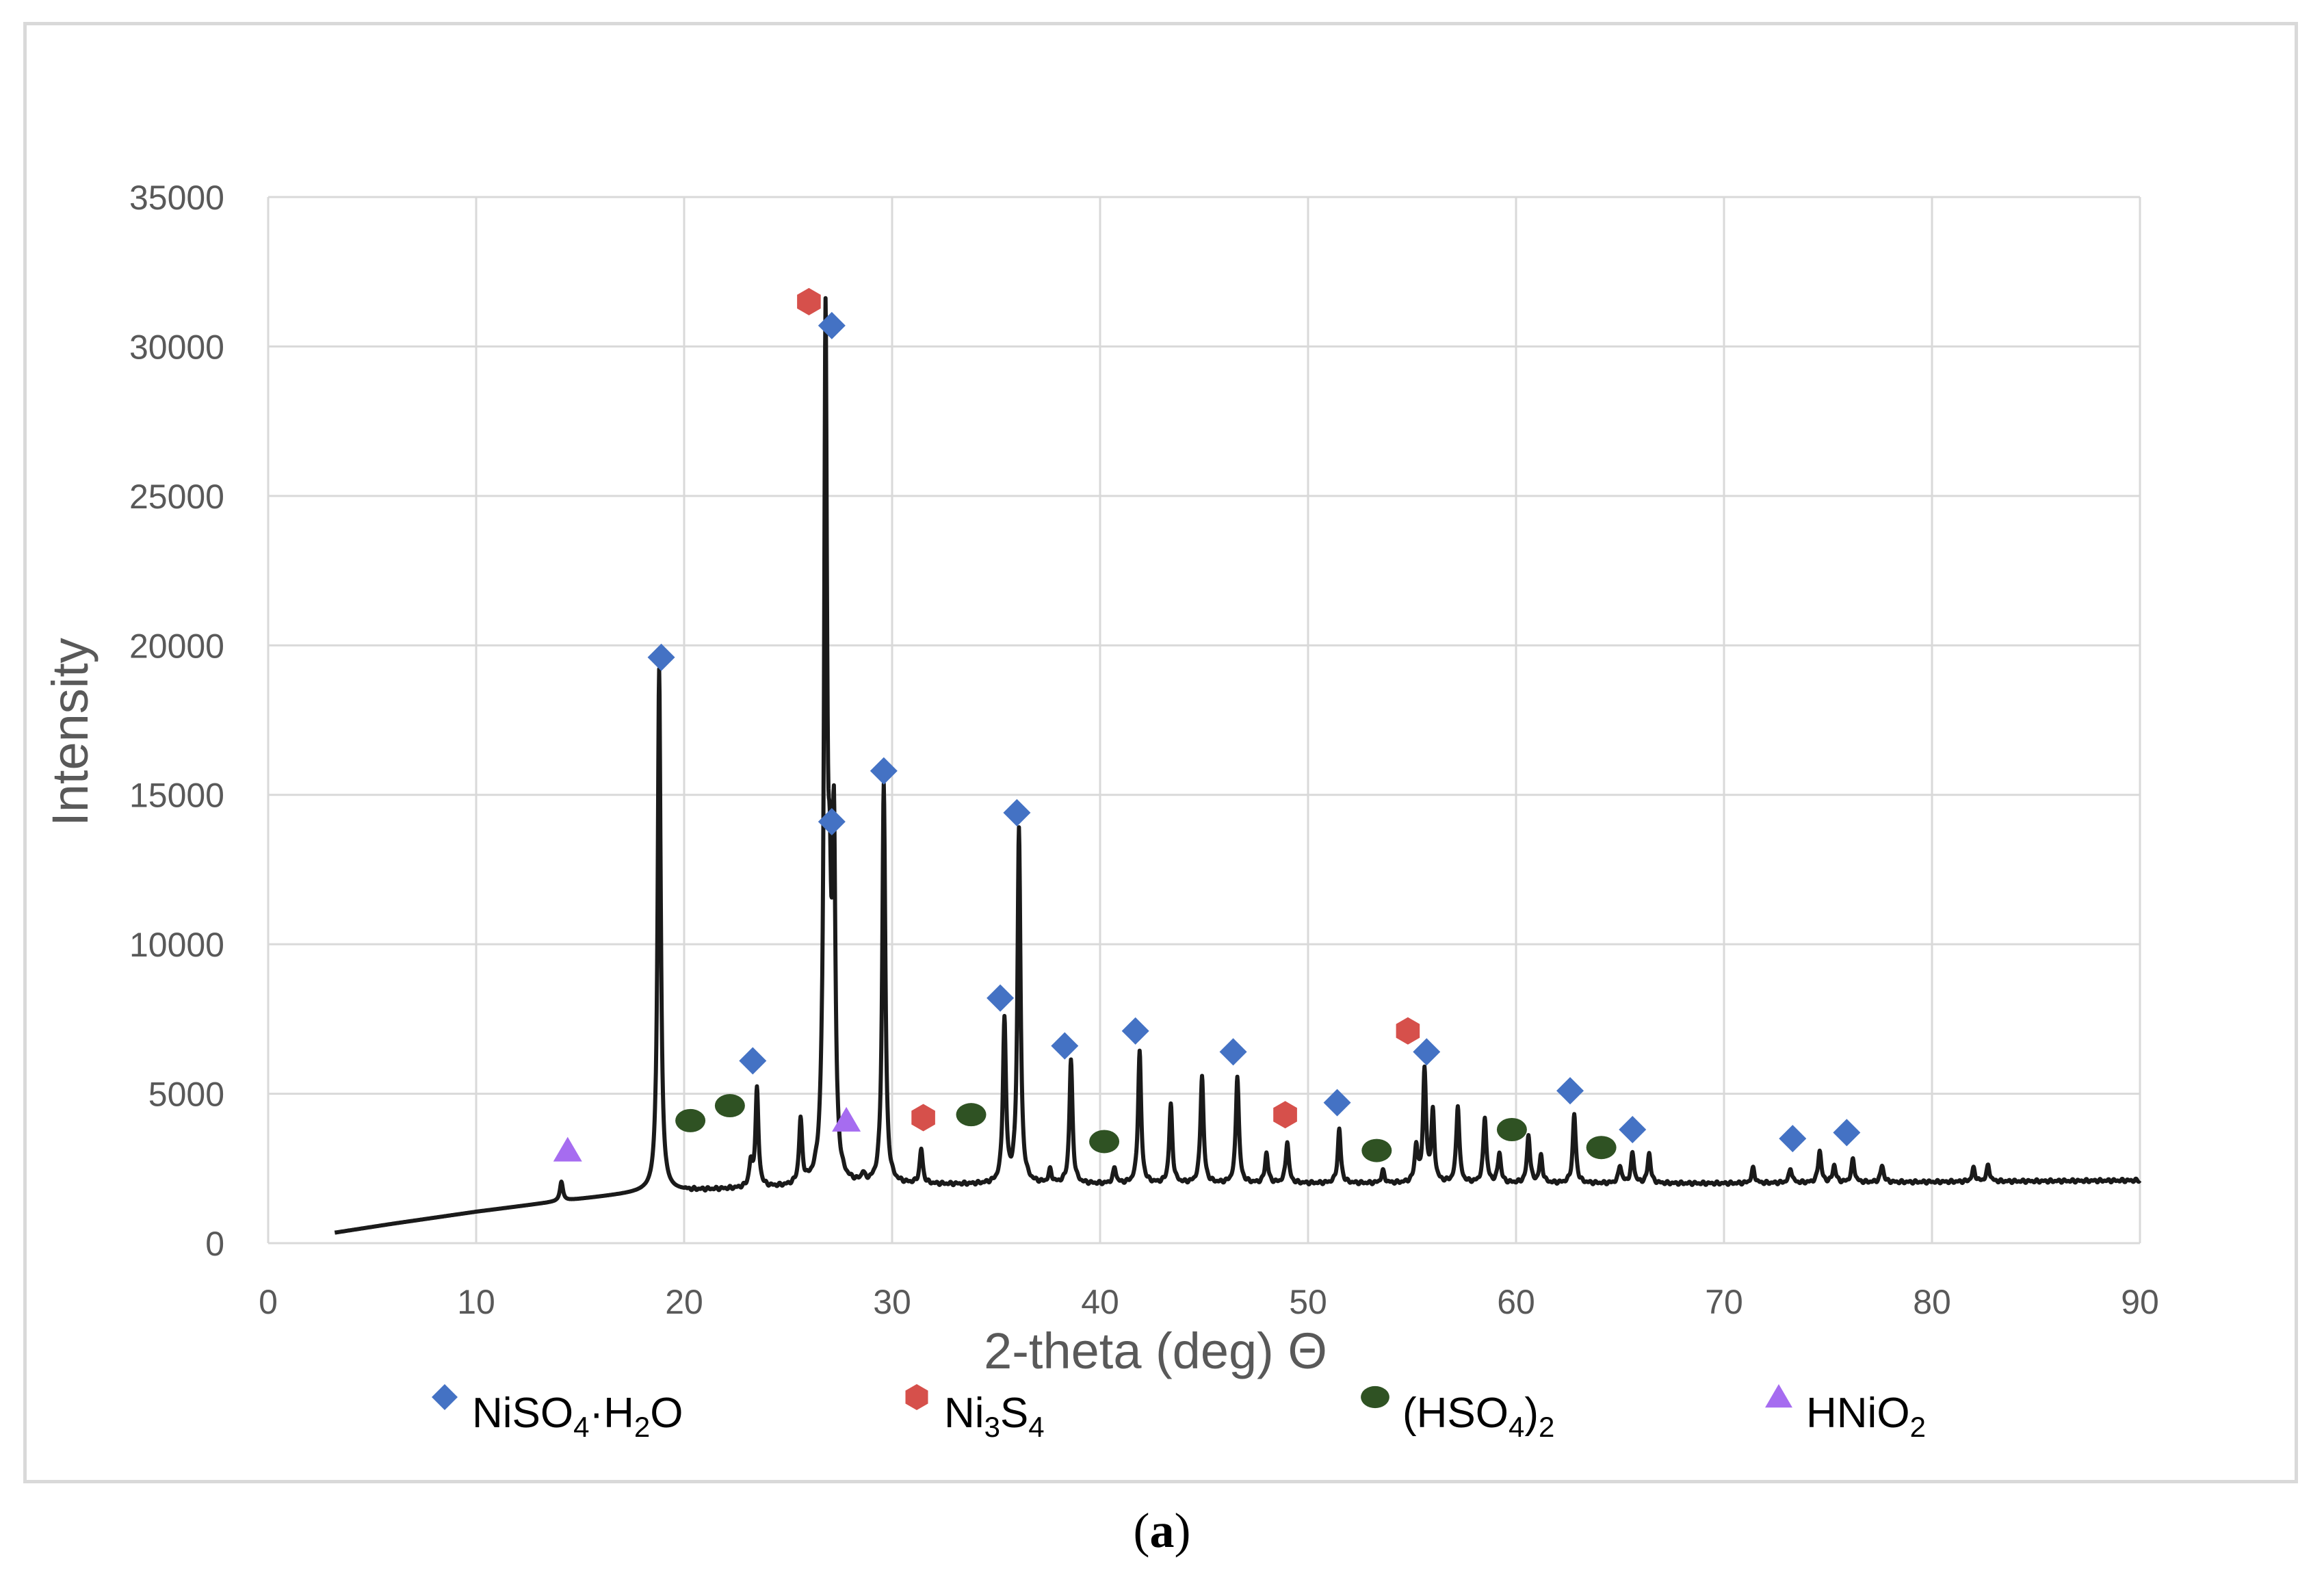  I want to click on x-tick-label: 0, so click(268, 1302).